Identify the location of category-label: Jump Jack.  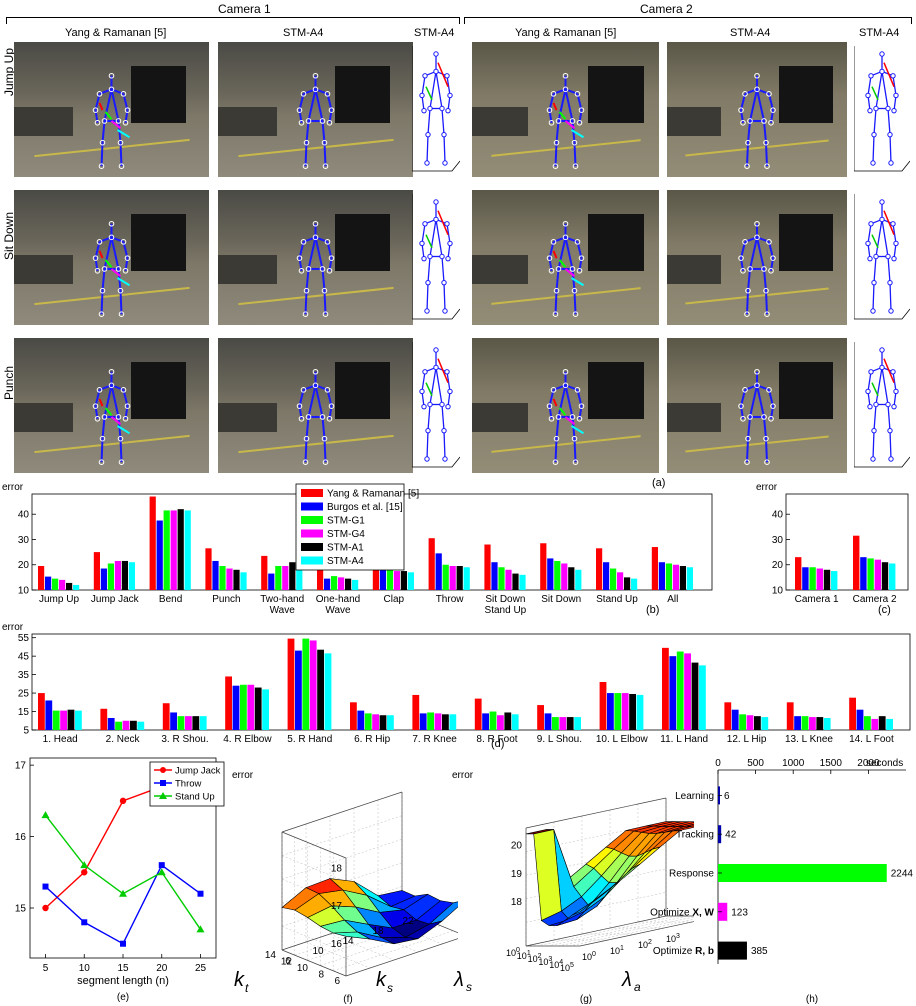
(115, 599).